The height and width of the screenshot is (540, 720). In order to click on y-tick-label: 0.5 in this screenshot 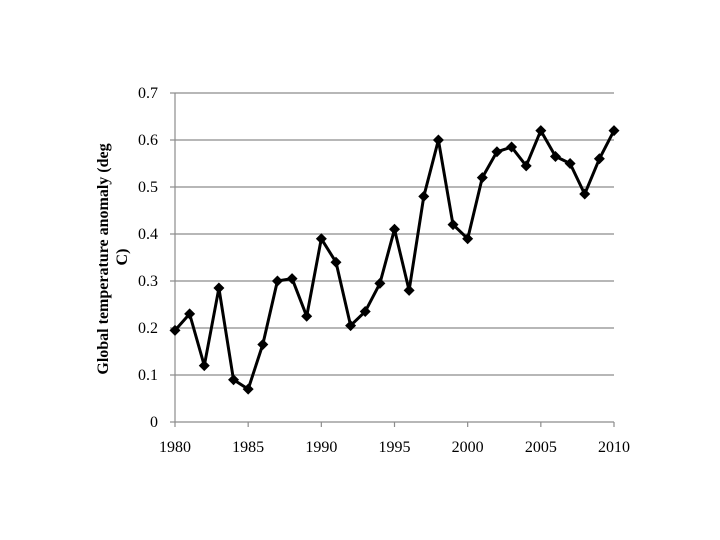, I will do `click(148, 187)`.